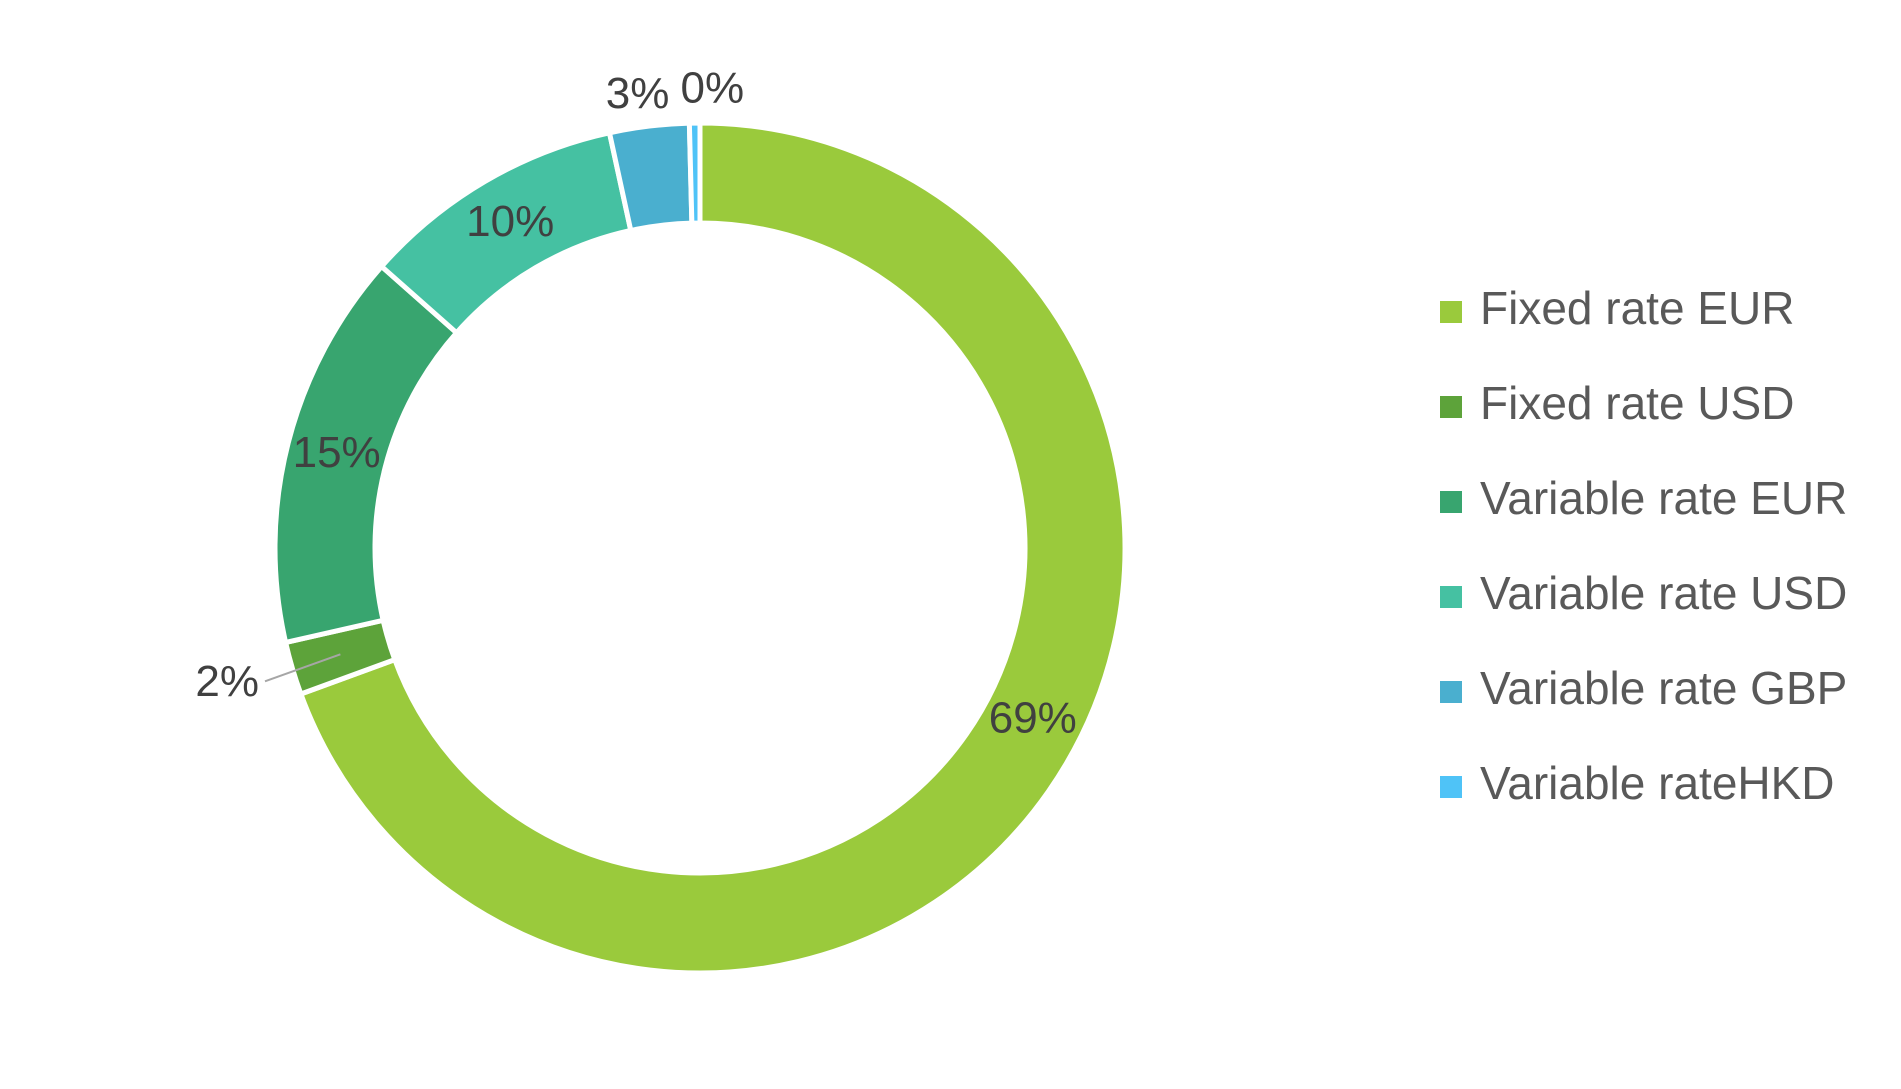  What do you see at coordinates (227, 681) in the screenshot?
I see `data-label-fixed-rate-usd: 2%` at bounding box center [227, 681].